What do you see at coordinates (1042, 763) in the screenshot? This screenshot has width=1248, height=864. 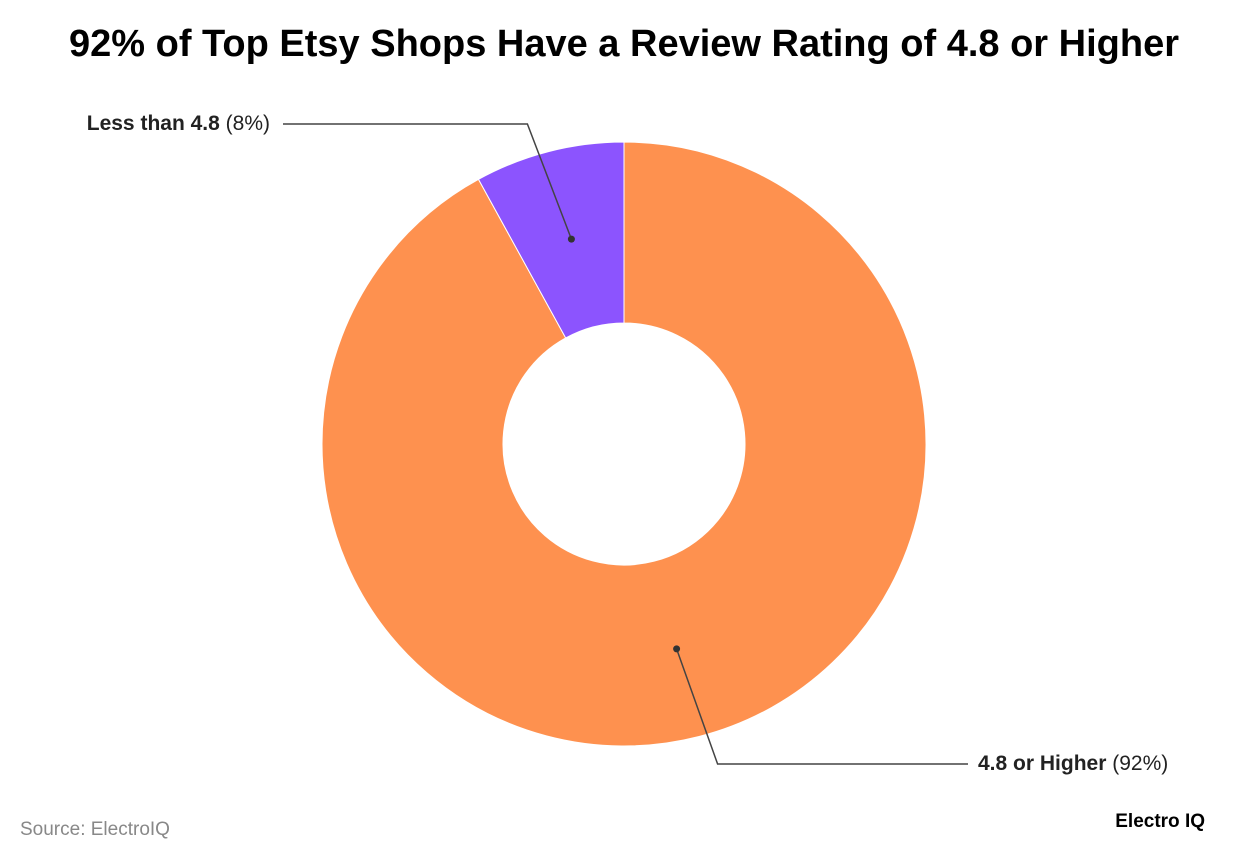 I see `category-name: 4.8 or Higher` at bounding box center [1042, 763].